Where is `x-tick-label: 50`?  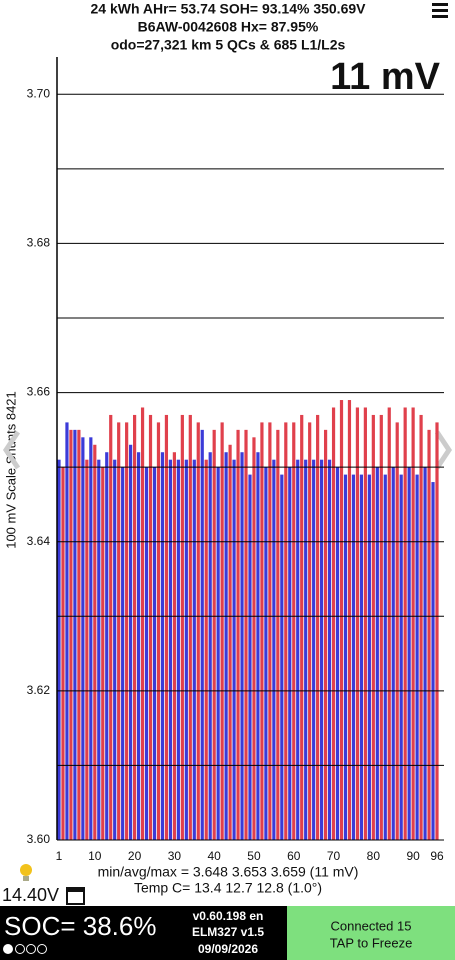 x-tick-label: 50 is located at coordinates (254, 856).